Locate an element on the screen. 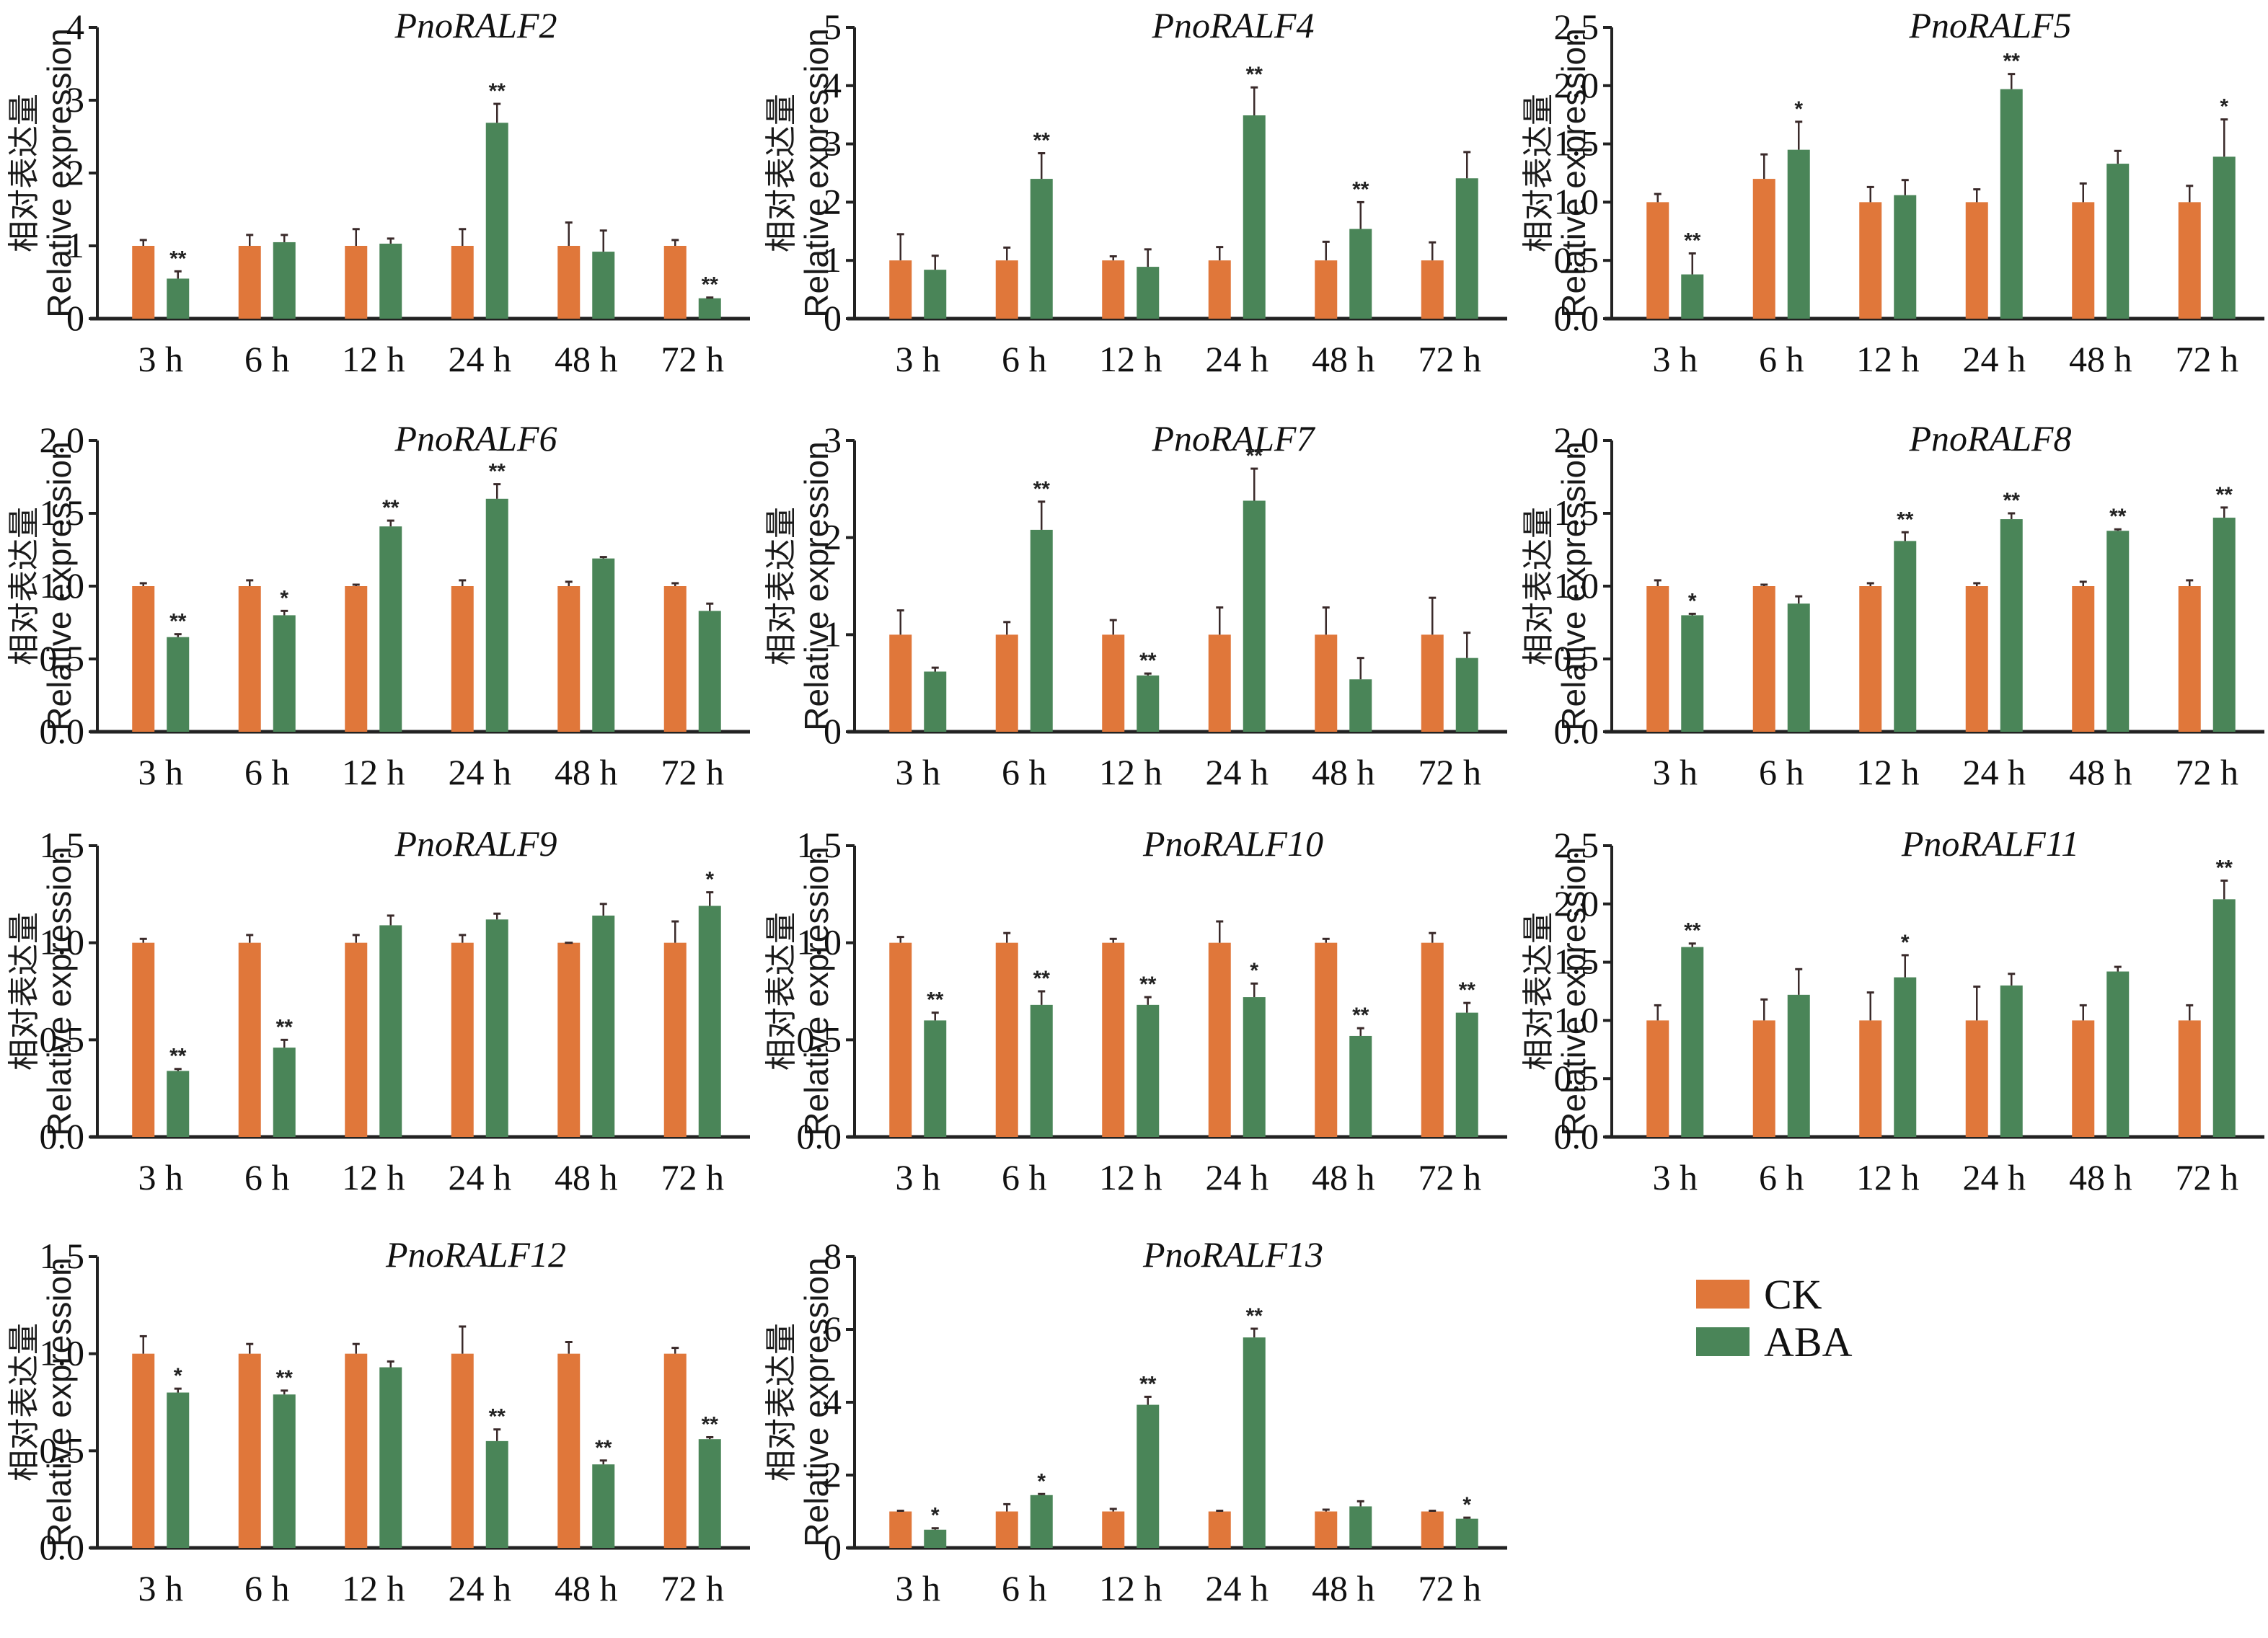 This screenshot has height=1638, width=2268. chart-title: PnoRALF13 is located at coordinates (1232, 1254).